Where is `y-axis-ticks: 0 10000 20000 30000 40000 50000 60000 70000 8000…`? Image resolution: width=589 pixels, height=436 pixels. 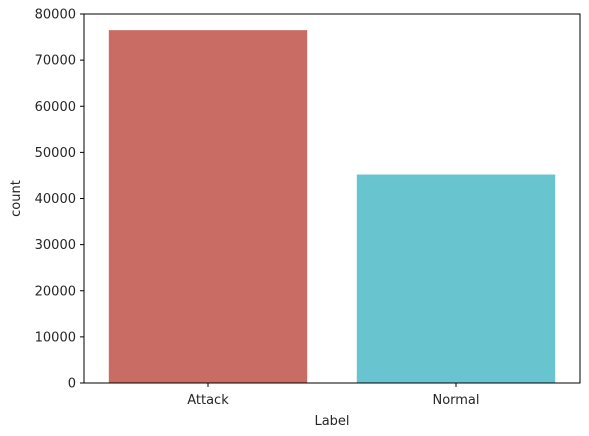
y-axis-ticks: 0 10000 20000 30000 40000 50000 60000 70000 8000… is located at coordinates (59, 200).